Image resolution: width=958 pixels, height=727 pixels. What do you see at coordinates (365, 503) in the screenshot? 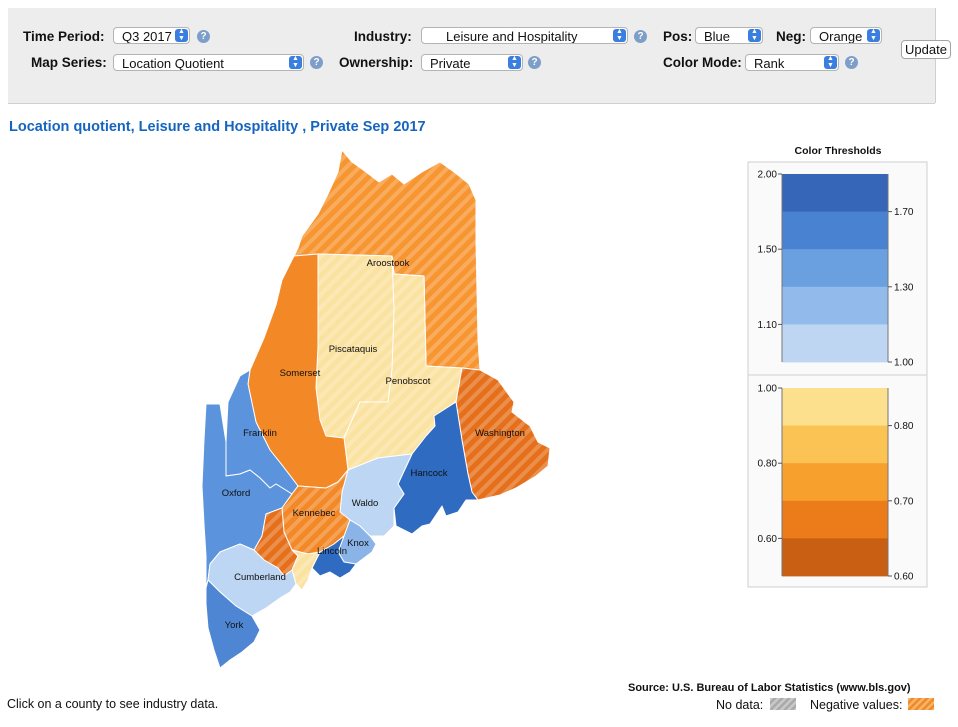
I see `county-label-waldo: Waldo` at bounding box center [365, 503].